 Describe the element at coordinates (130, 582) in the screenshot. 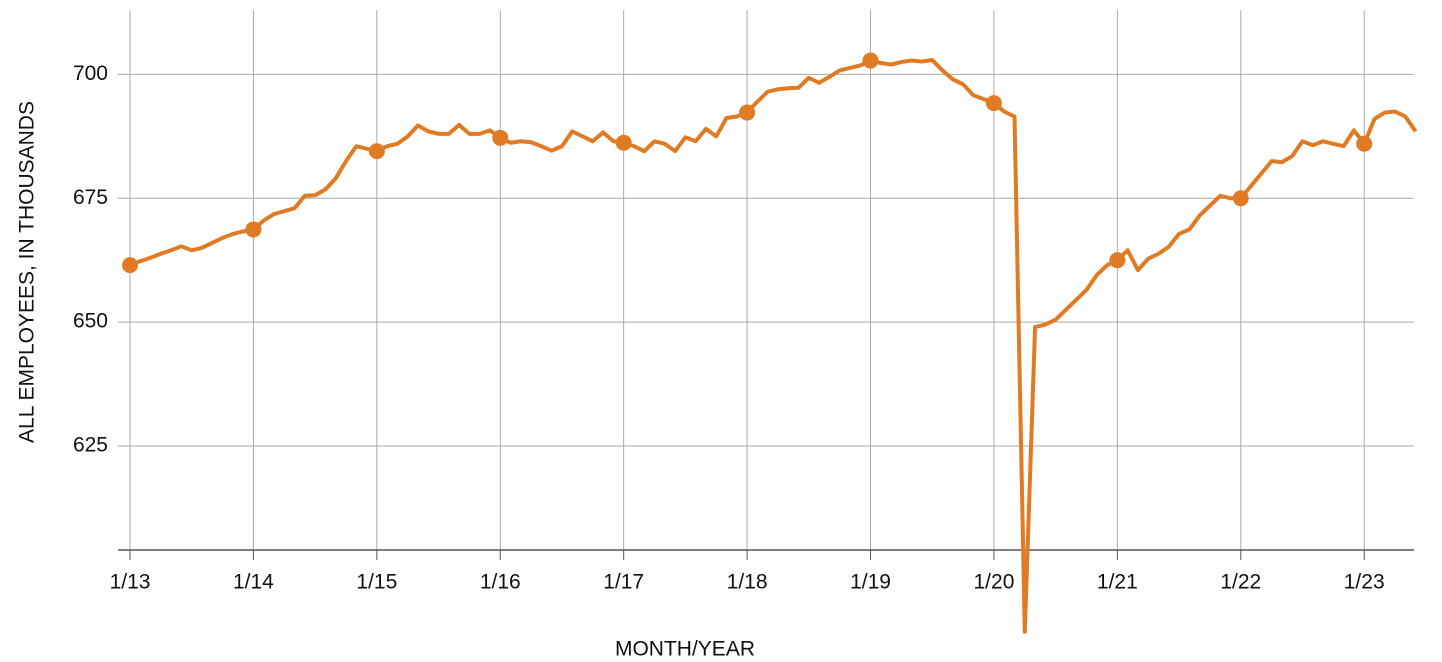

I see `x-tick-label: 1/13` at that location.